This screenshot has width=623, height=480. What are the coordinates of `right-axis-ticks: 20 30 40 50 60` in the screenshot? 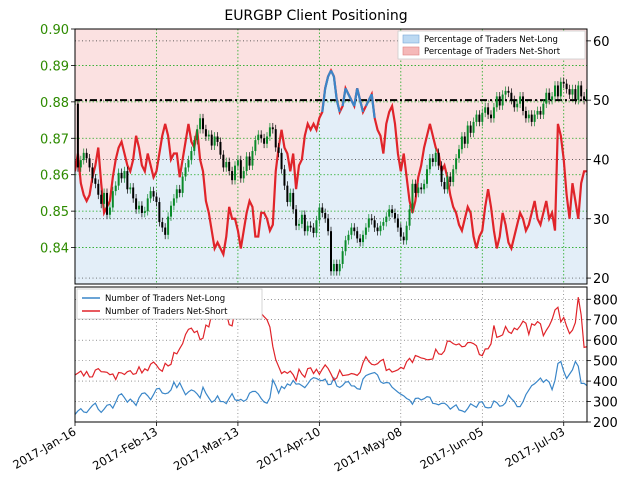 It's located at (598, 161).